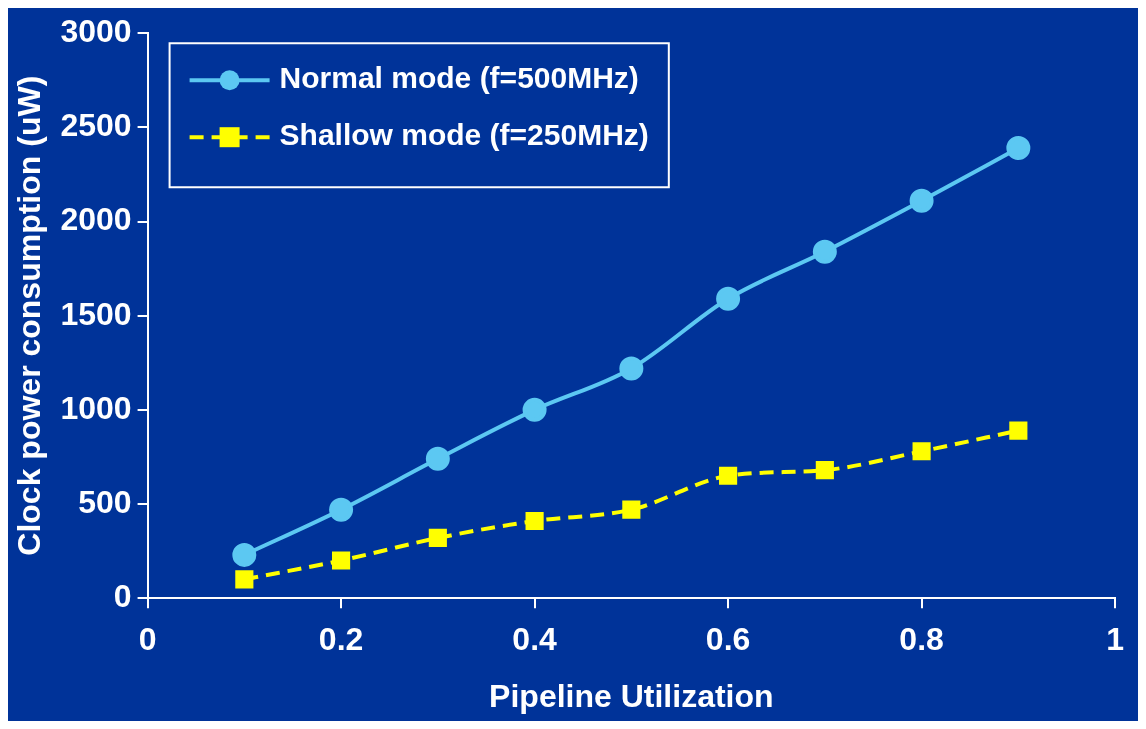 This screenshot has width=1146, height=729. Describe the element at coordinates (728, 639) in the screenshot. I see `x-tick-label: 0.6` at that location.